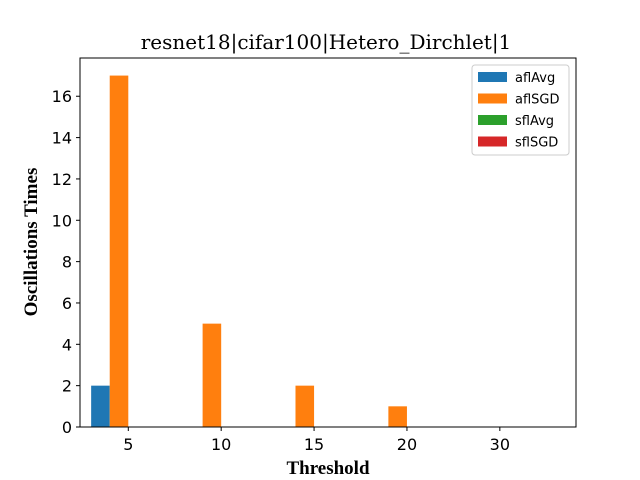 Image resolution: width=640 pixels, height=480 pixels. I want to click on y-axis-label: Oscillations Times, so click(31, 242).